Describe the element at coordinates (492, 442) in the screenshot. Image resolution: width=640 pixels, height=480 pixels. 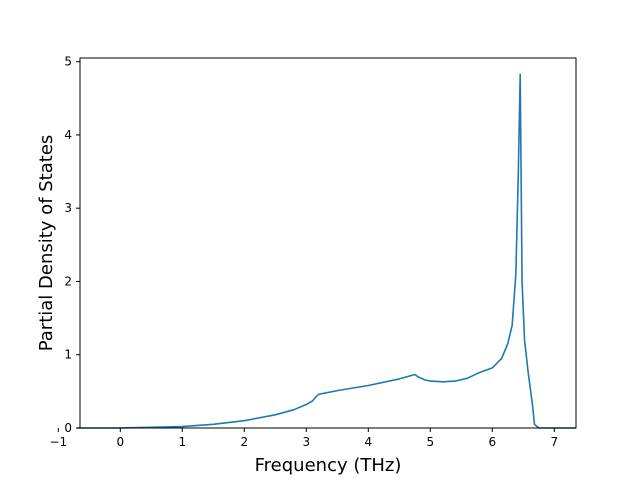
I see `x-tick-label: 6` at that location.